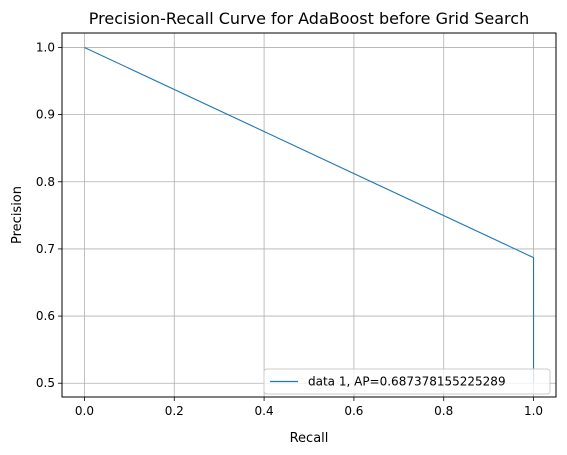  What do you see at coordinates (174, 411) in the screenshot?
I see `x-tick-label: 0.2` at bounding box center [174, 411].